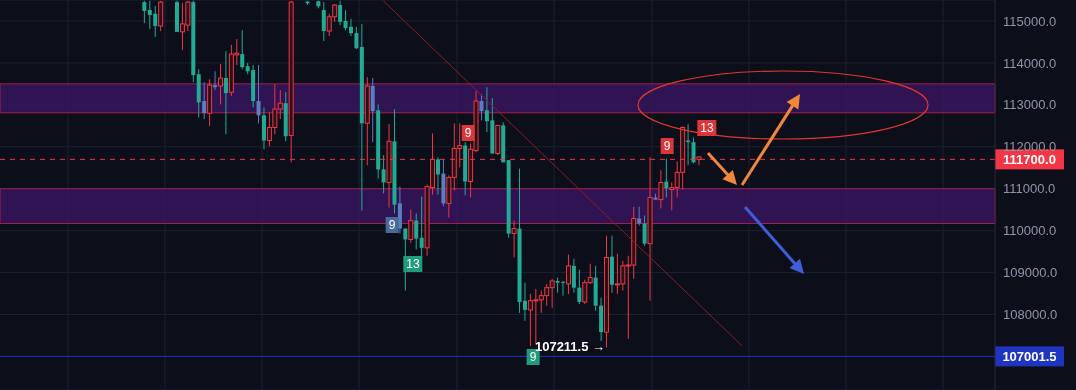 This screenshot has height=390, width=1076. What do you see at coordinates (1030, 63) in the screenshot?
I see `y-tick-label: 114000.0` at bounding box center [1030, 63].